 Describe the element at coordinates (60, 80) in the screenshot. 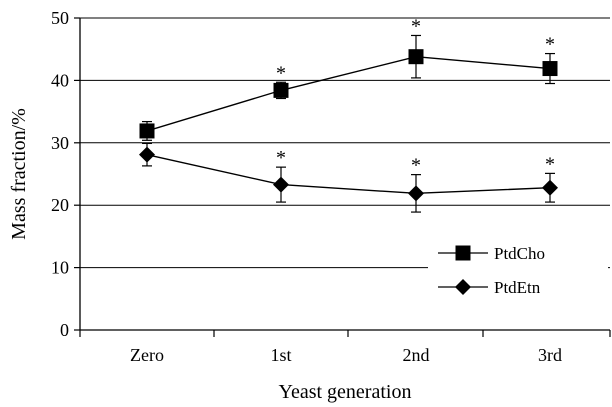

I see `y-tick-label-40: 40` at that location.